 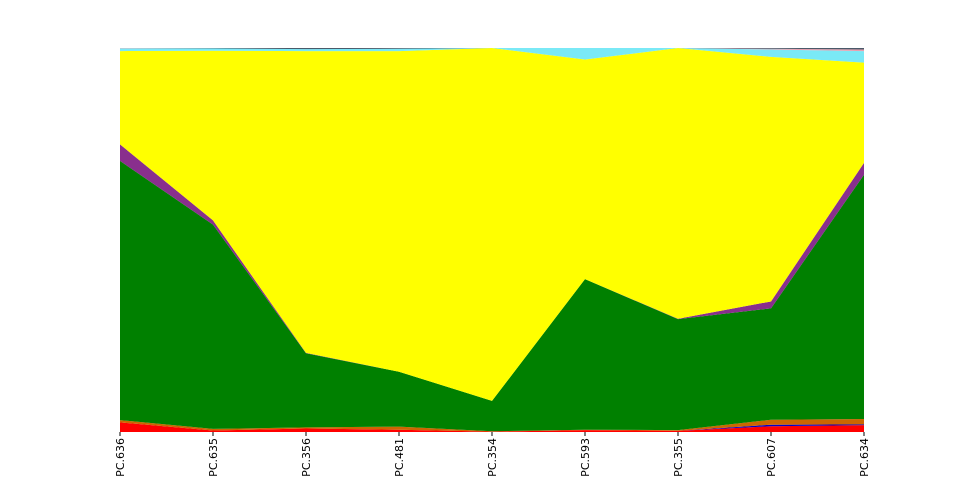 I want to click on x-tick-label: PC.356, so click(x=306, y=457).